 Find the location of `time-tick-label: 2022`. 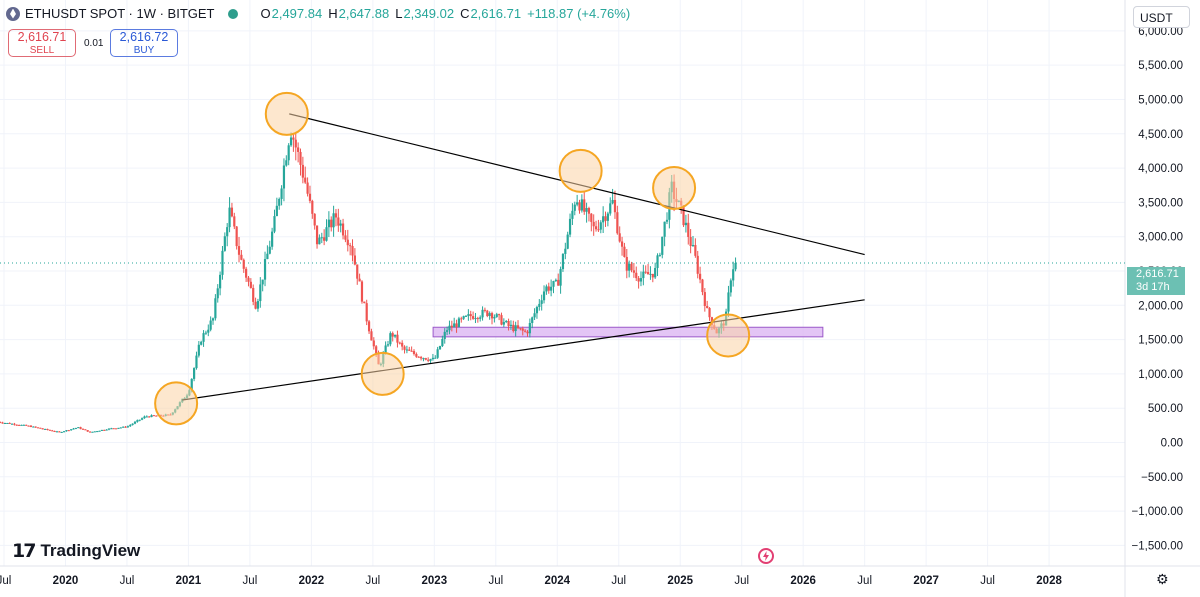

time-tick-label: 2022 is located at coordinates (312, 581).